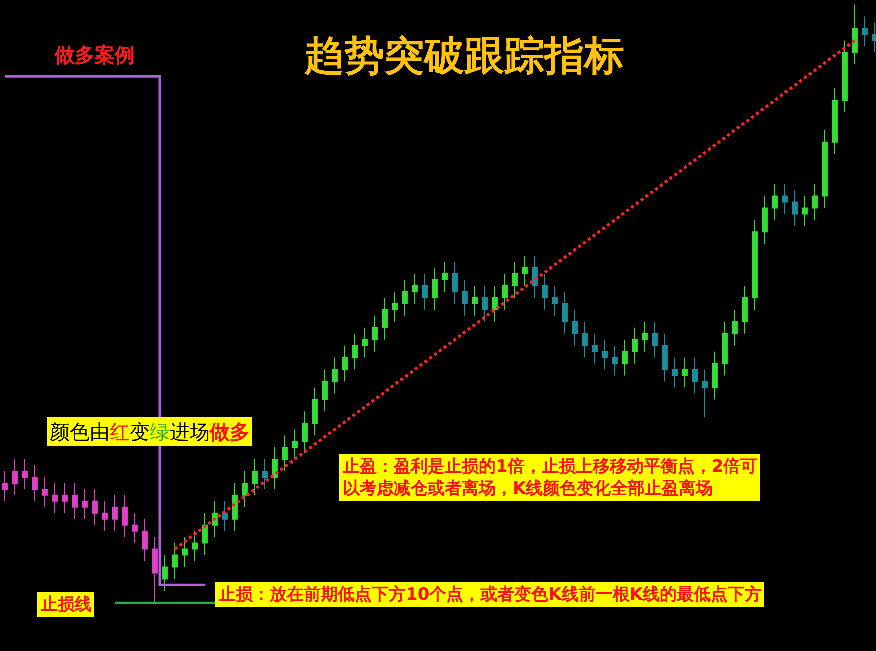 This screenshot has width=876, height=651. Describe the element at coordinates (463, 56) in the screenshot. I see `text: 趋势突破跟踪指标` at that location.